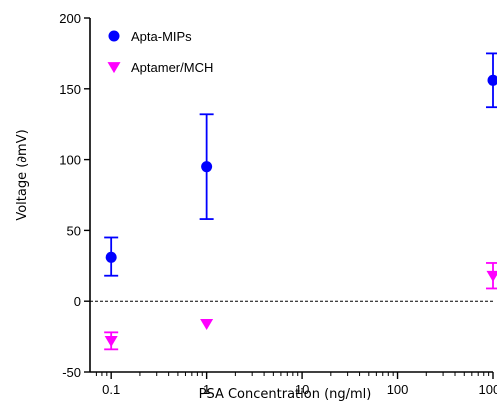  What do you see at coordinates (302, 389) in the screenshot?
I see `x-tick-label: 10` at bounding box center [302, 389].